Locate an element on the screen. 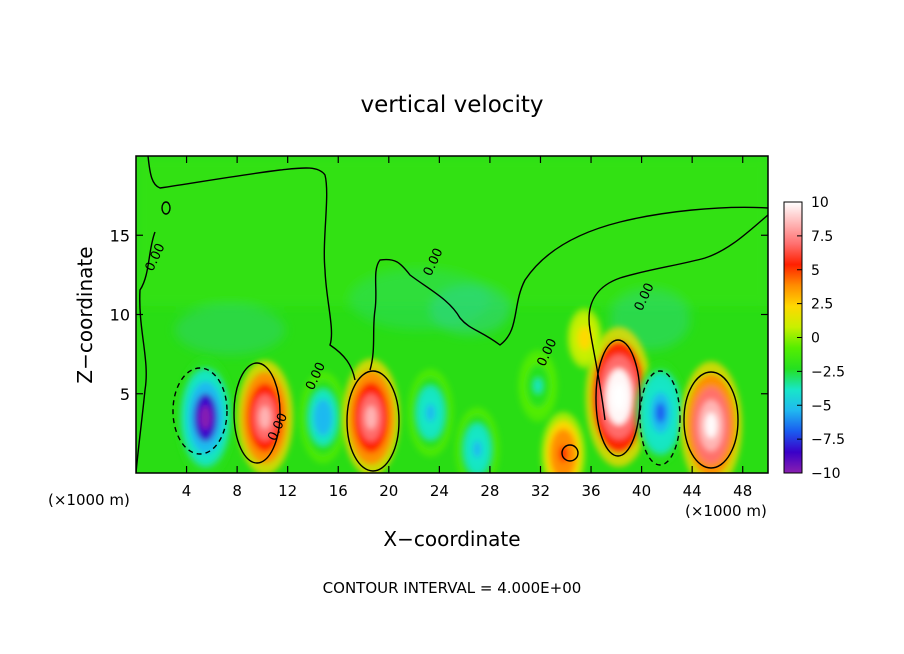  x-tick-label-8: 8 is located at coordinates (237, 491).